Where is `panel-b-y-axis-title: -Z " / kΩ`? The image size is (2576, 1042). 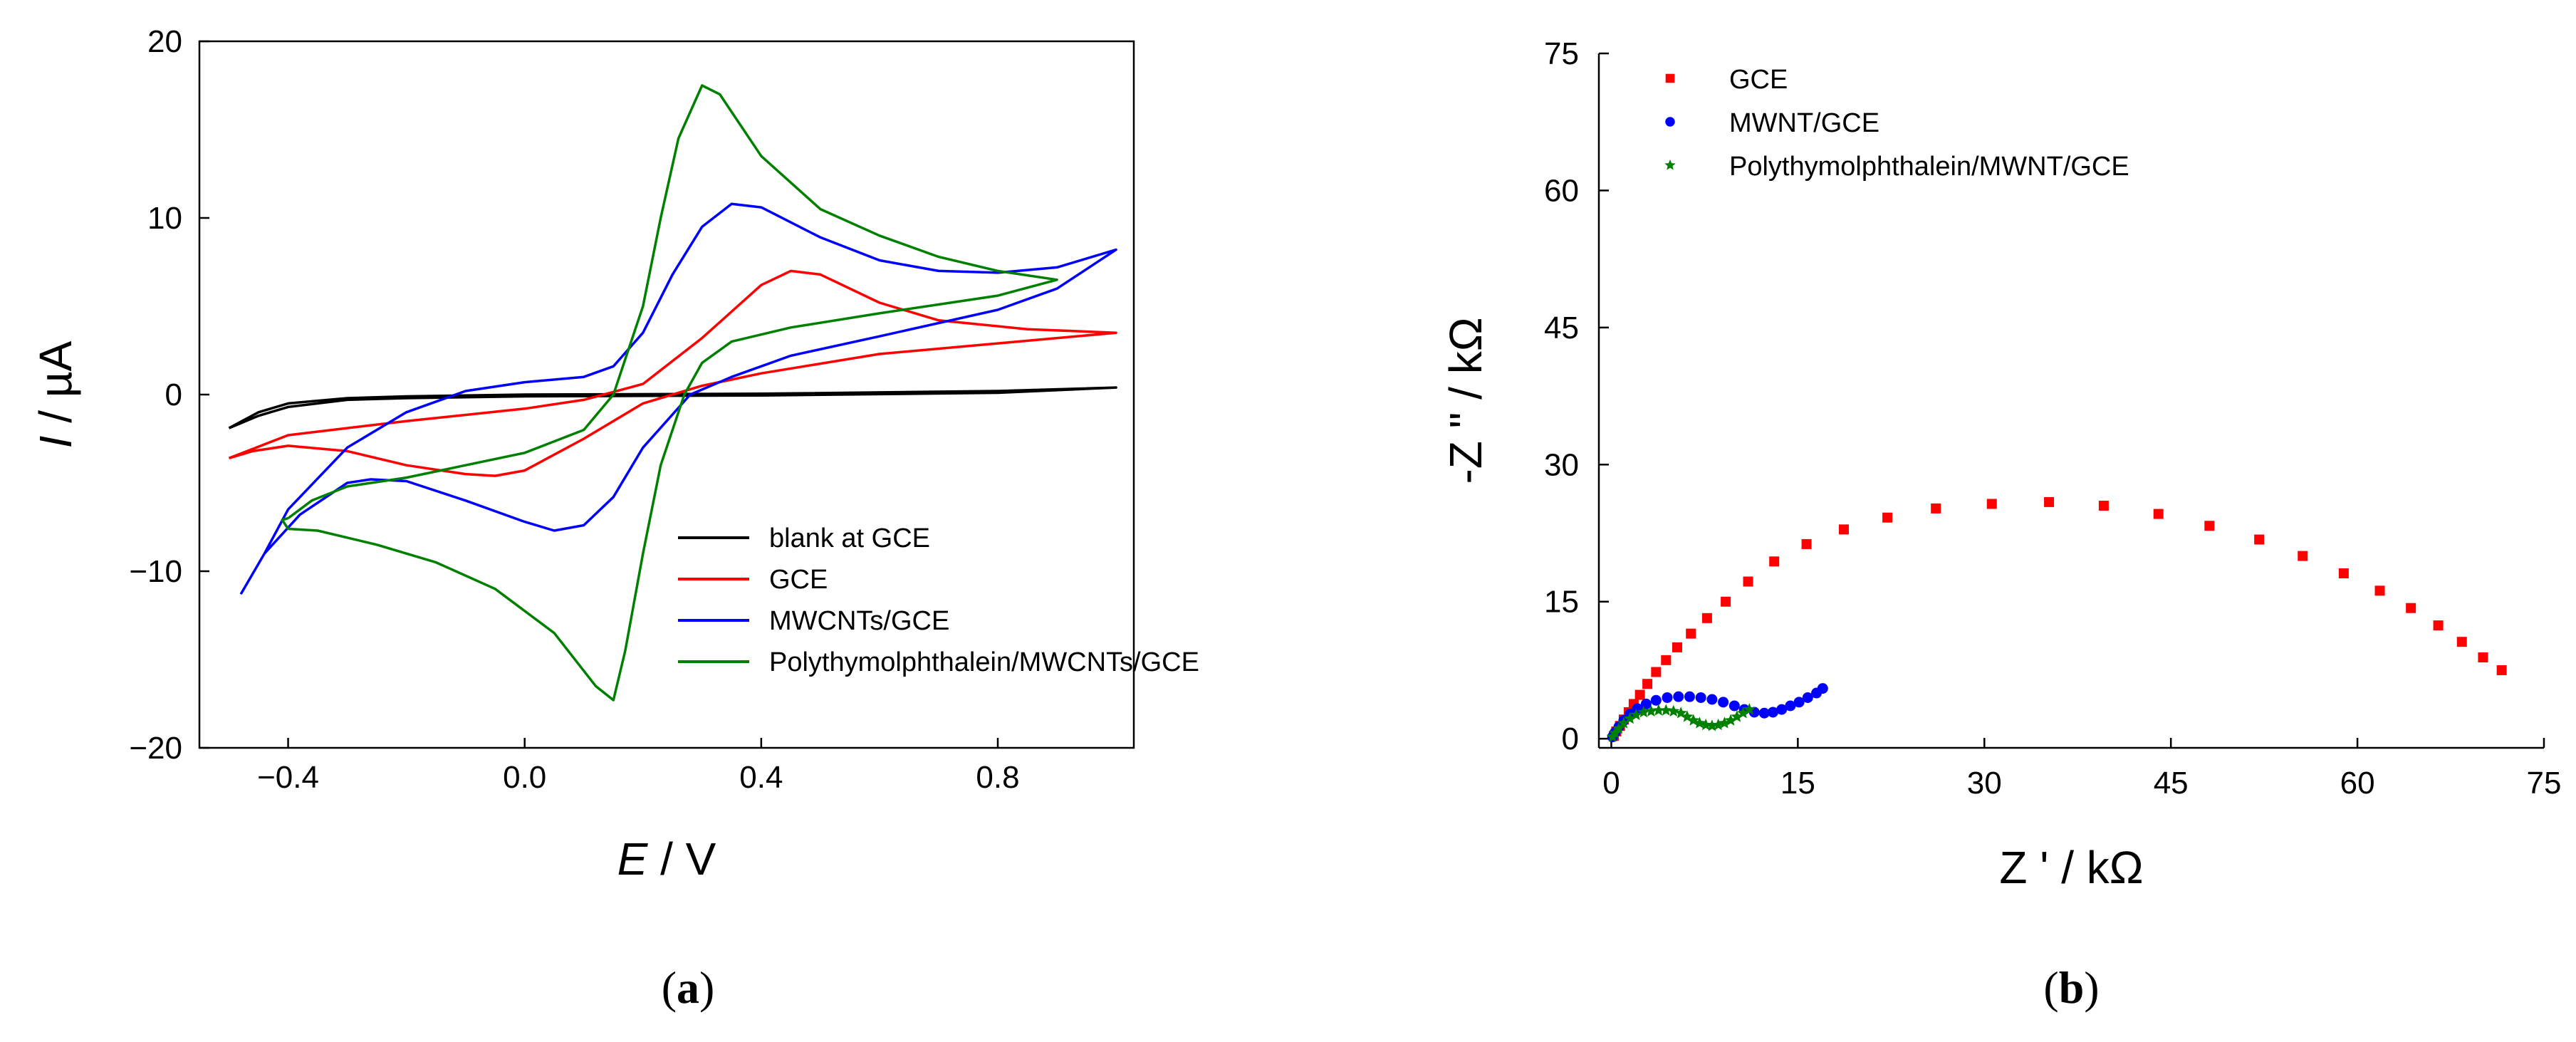
panel-b-y-axis-title: -Z " / kΩ is located at coordinates (1465, 400).